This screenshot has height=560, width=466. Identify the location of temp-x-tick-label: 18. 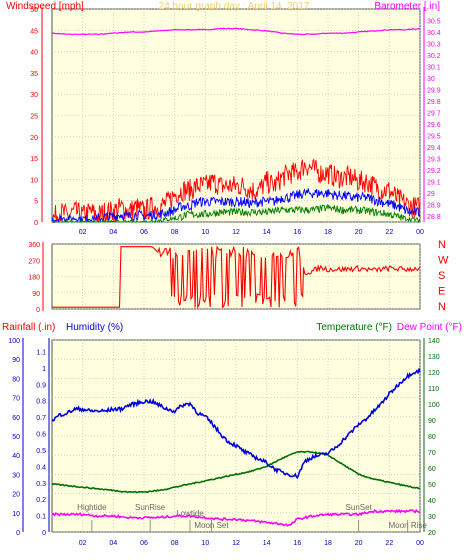
(328, 543).